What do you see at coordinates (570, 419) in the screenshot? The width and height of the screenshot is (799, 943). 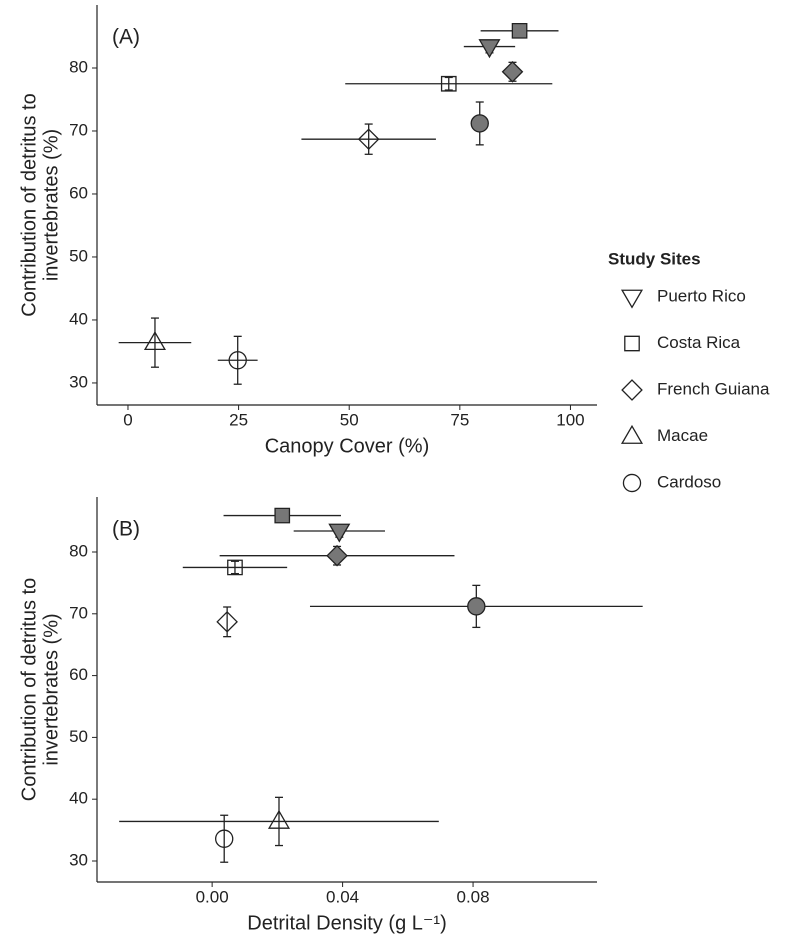 I see `x-tick-label: 100` at bounding box center [570, 419].